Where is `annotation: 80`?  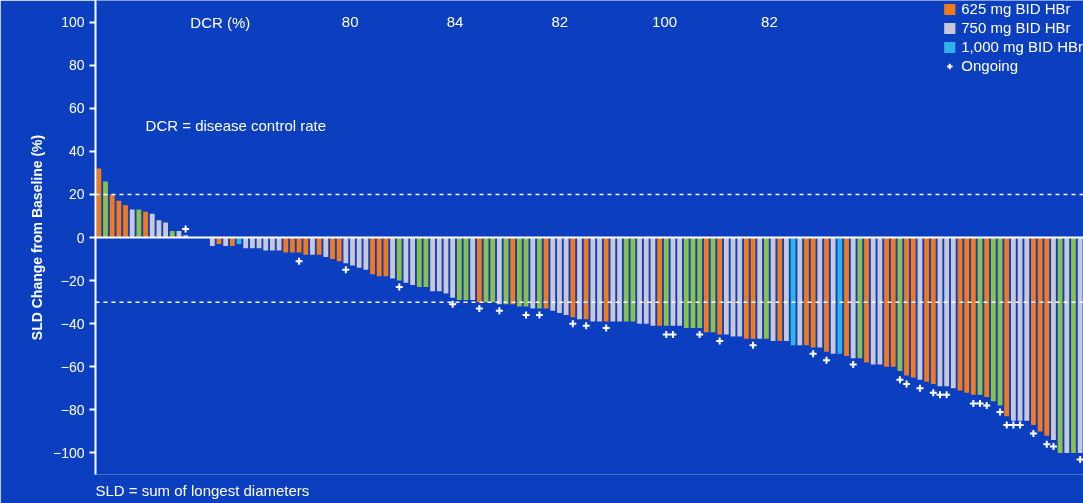 annotation: 80 is located at coordinates (350, 22).